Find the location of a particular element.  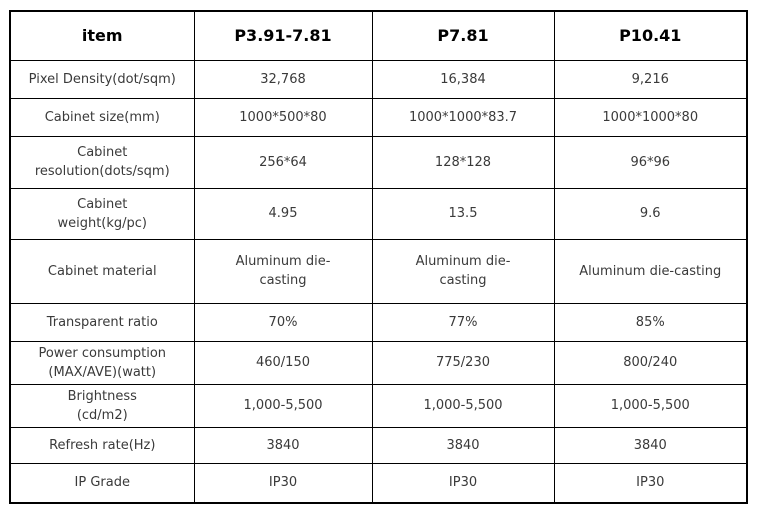

table-row: Refresh rate(Hz) 3840 3840 3840 is located at coordinates (378, 445).